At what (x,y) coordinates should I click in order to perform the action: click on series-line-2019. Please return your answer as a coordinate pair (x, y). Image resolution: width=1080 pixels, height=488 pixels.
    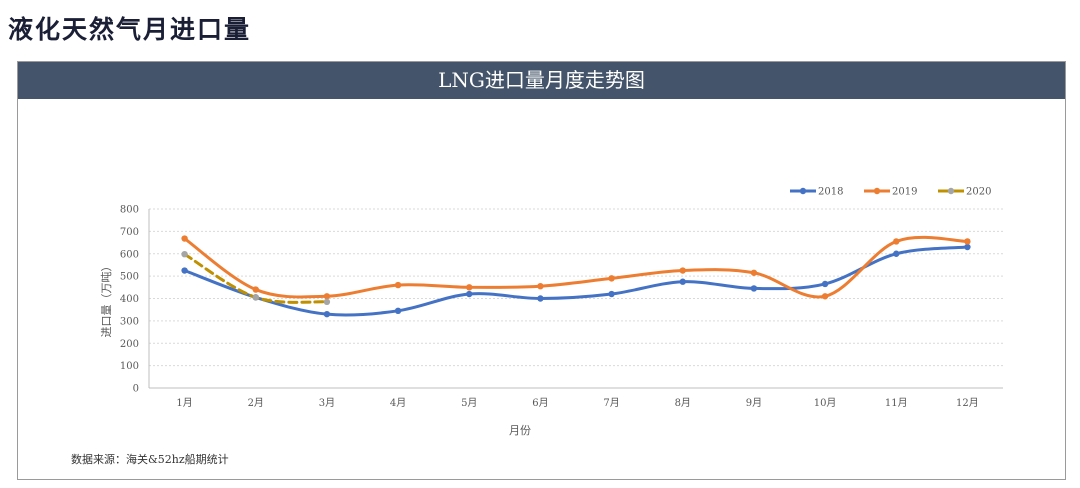
    Looking at the image, I should click on (576, 267).